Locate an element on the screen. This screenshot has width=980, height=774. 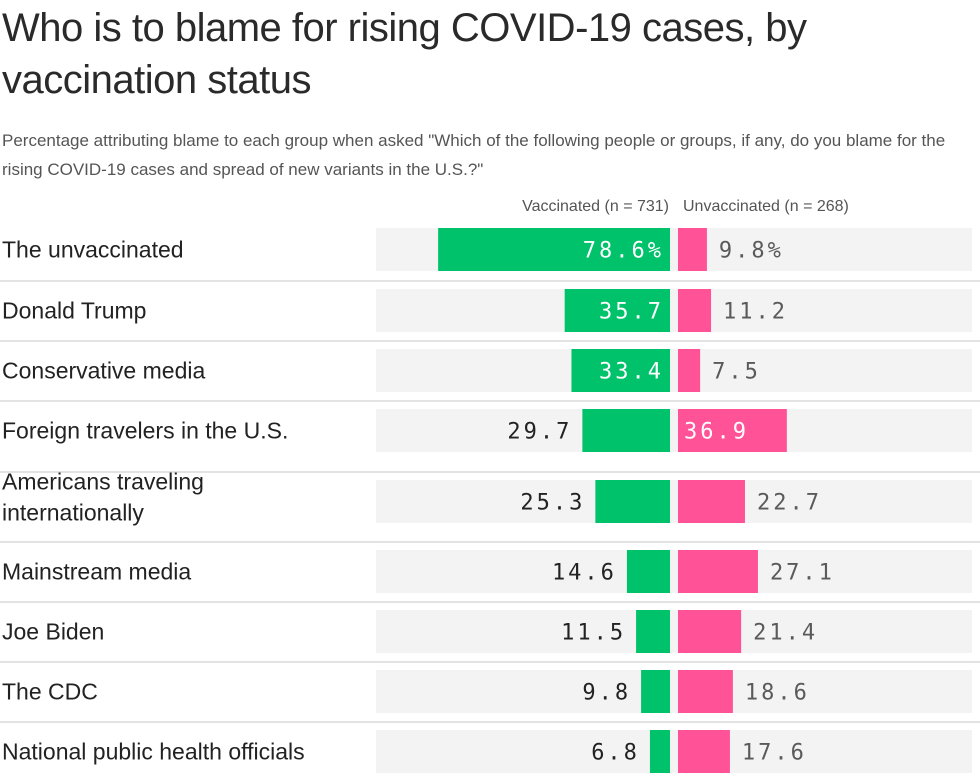
vaccinated-value-label: 35.7 is located at coordinates (631, 312).